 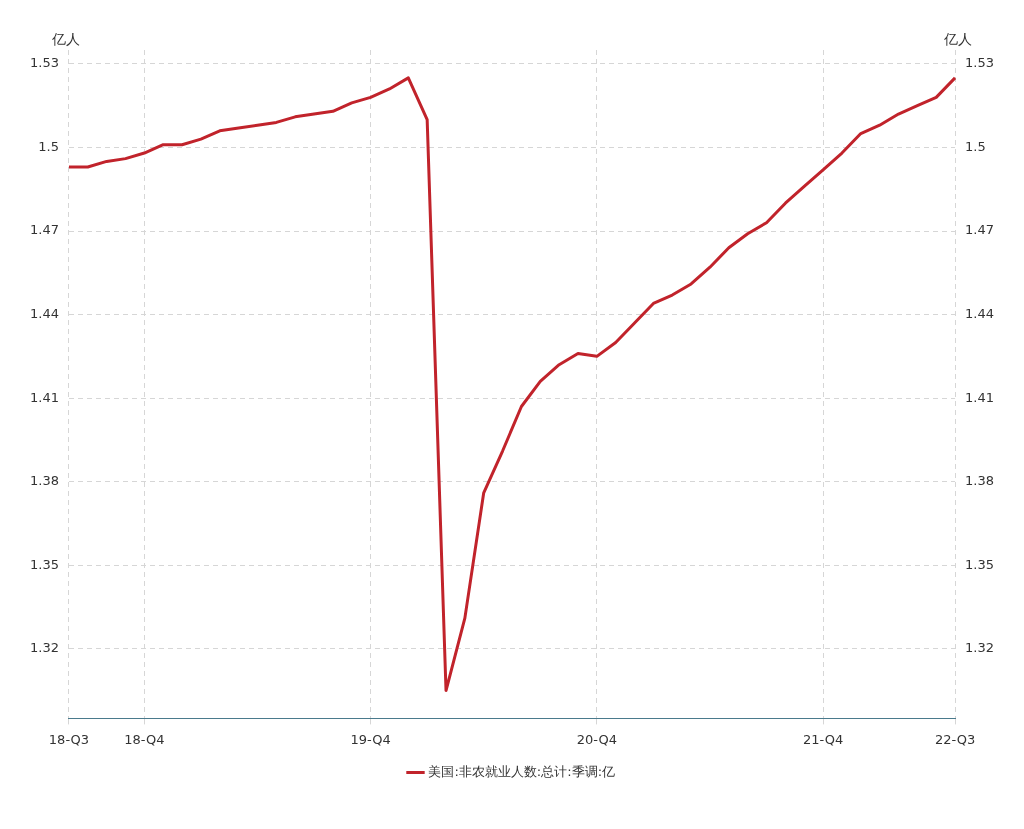 What do you see at coordinates (596, 739) in the screenshot?
I see `x-tick-label: 20-Q4` at bounding box center [596, 739].